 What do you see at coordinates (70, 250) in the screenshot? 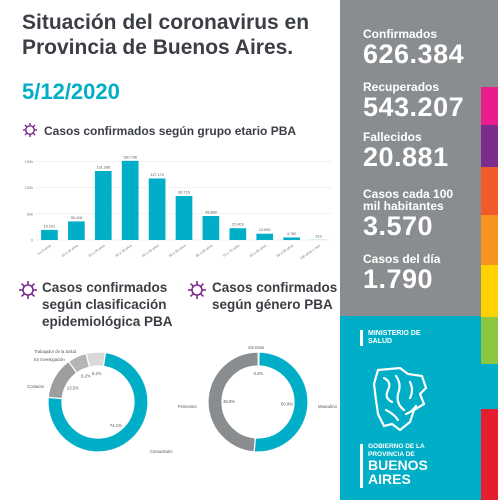
I see `category-label: 10 a 19 años` at bounding box center [70, 250].